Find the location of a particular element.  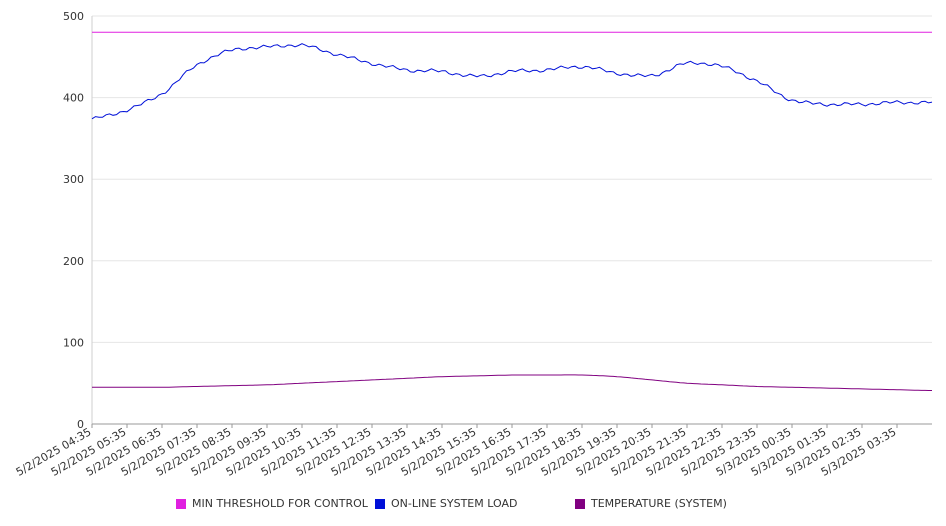

y-tick-label: 100 is located at coordinates (73, 342).